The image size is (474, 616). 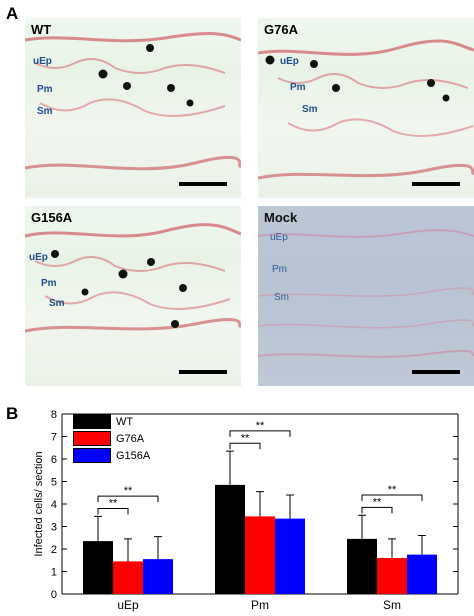 I want to click on legend-item-wt: WT, so click(x=112, y=421).